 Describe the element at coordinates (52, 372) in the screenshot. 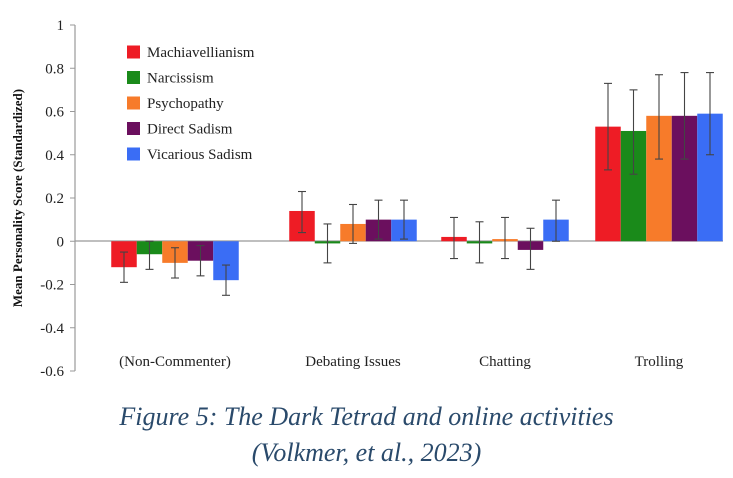

I see `y-tick-label: -0.6` at that location.